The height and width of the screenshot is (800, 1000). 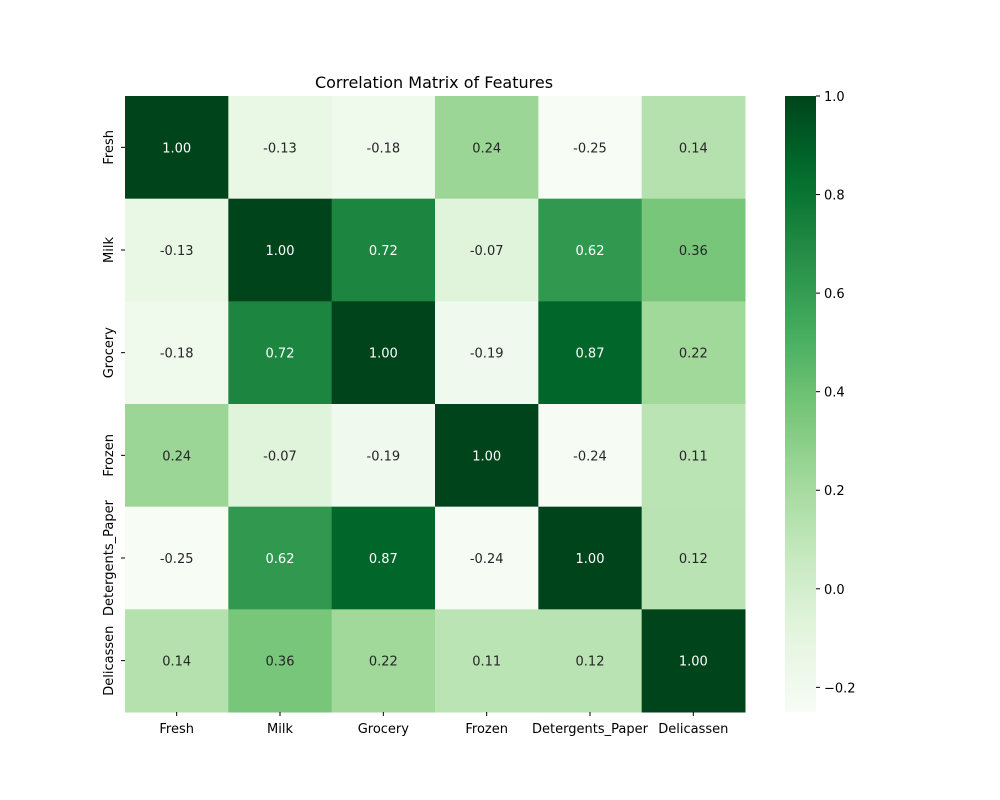 What do you see at coordinates (109, 353) in the screenshot?
I see `y-tick-label: Grocery` at bounding box center [109, 353].